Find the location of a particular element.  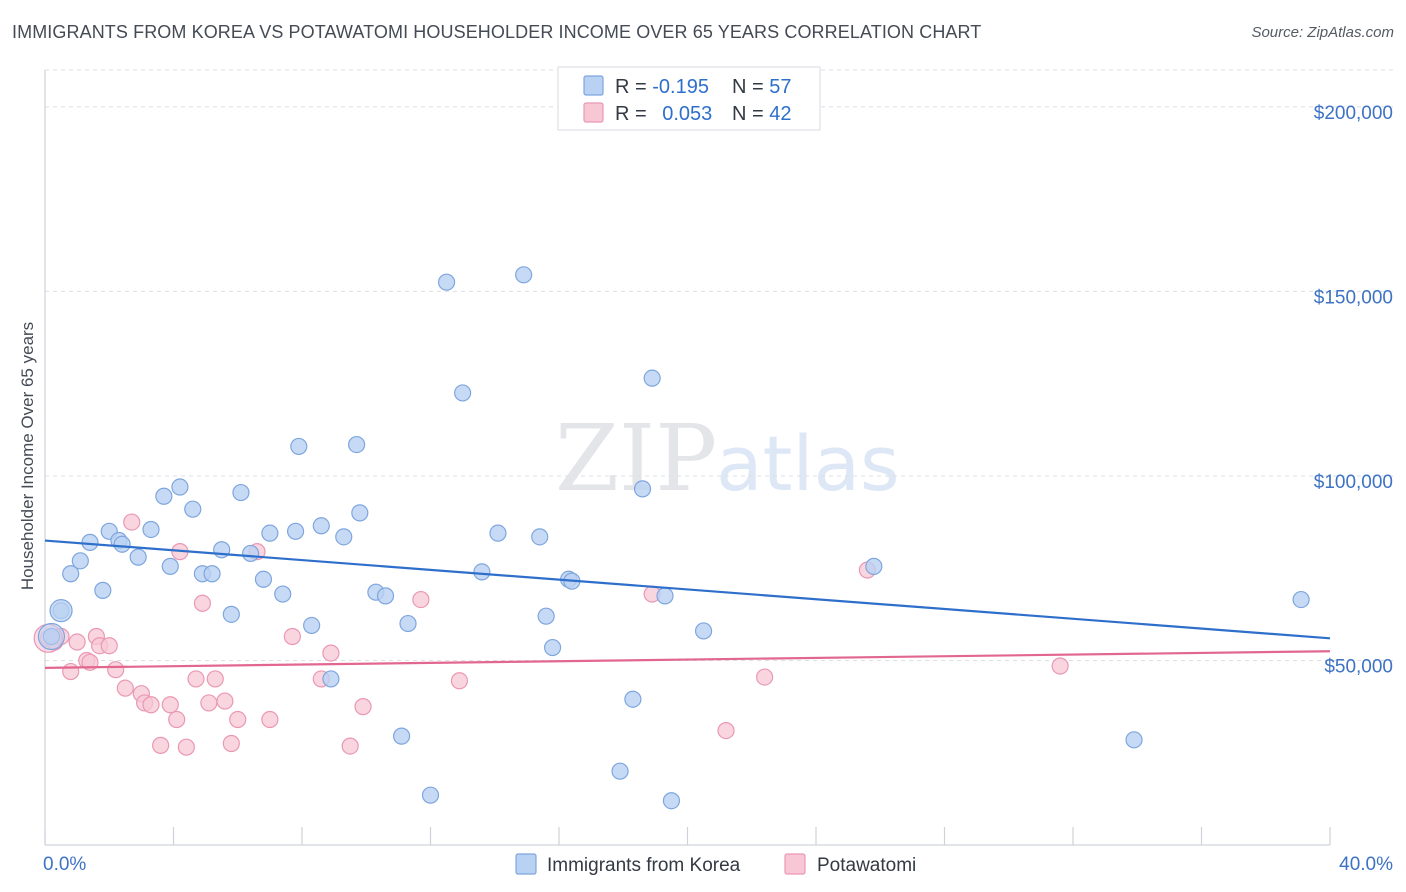

legend-pota-n-label: N = is located at coordinates (750, 114).